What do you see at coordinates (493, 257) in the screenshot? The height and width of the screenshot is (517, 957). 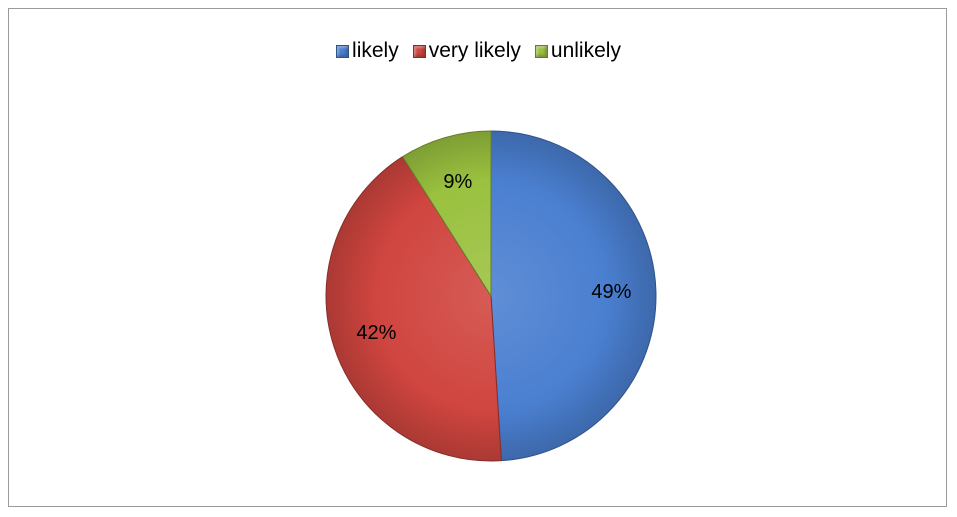 I see `pie-data-labels: 49% 42% 9%` at bounding box center [493, 257].